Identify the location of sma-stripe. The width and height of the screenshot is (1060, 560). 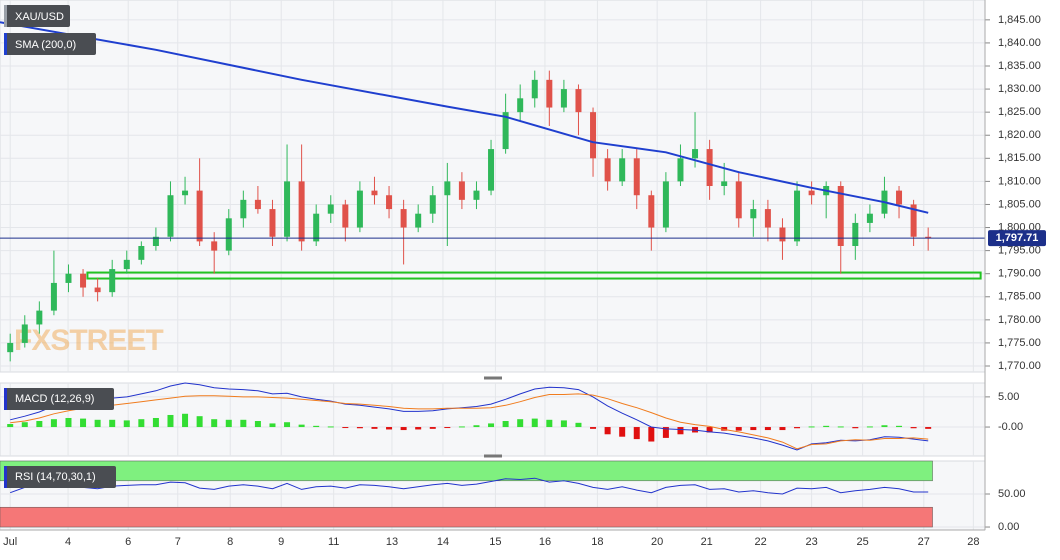
(5, 44).